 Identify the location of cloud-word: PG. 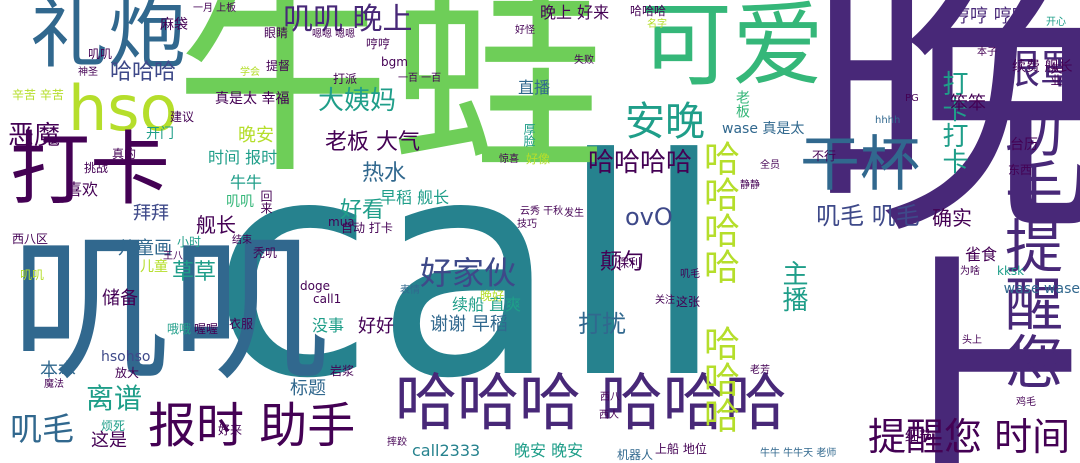
(912, 98).